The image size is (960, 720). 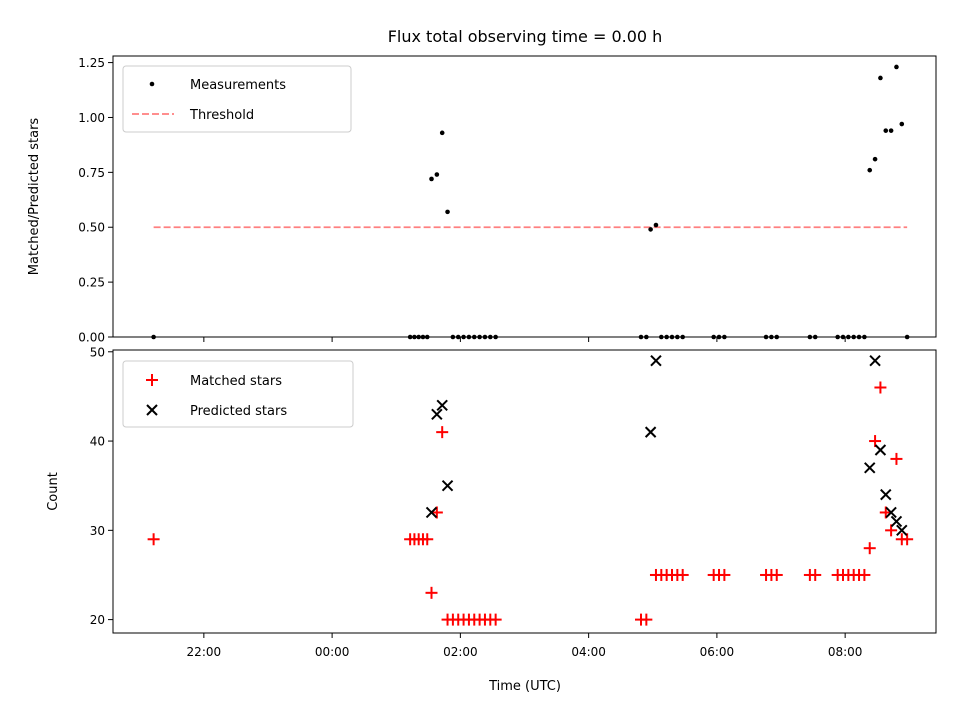 What do you see at coordinates (53, 491) in the screenshot?
I see `count-y-axis-label: Count` at bounding box center [53, 491].